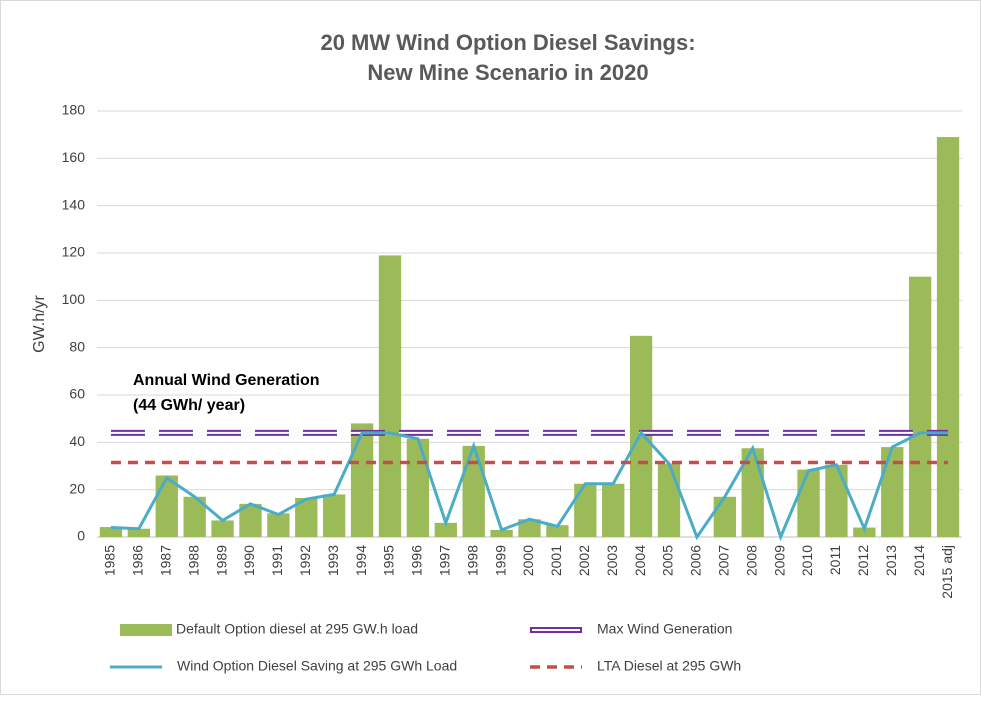 The width and height of the screenshot is (982, 701). Describe the element at coordinates (529, 486) in the screenshot. I see `line` at that location.